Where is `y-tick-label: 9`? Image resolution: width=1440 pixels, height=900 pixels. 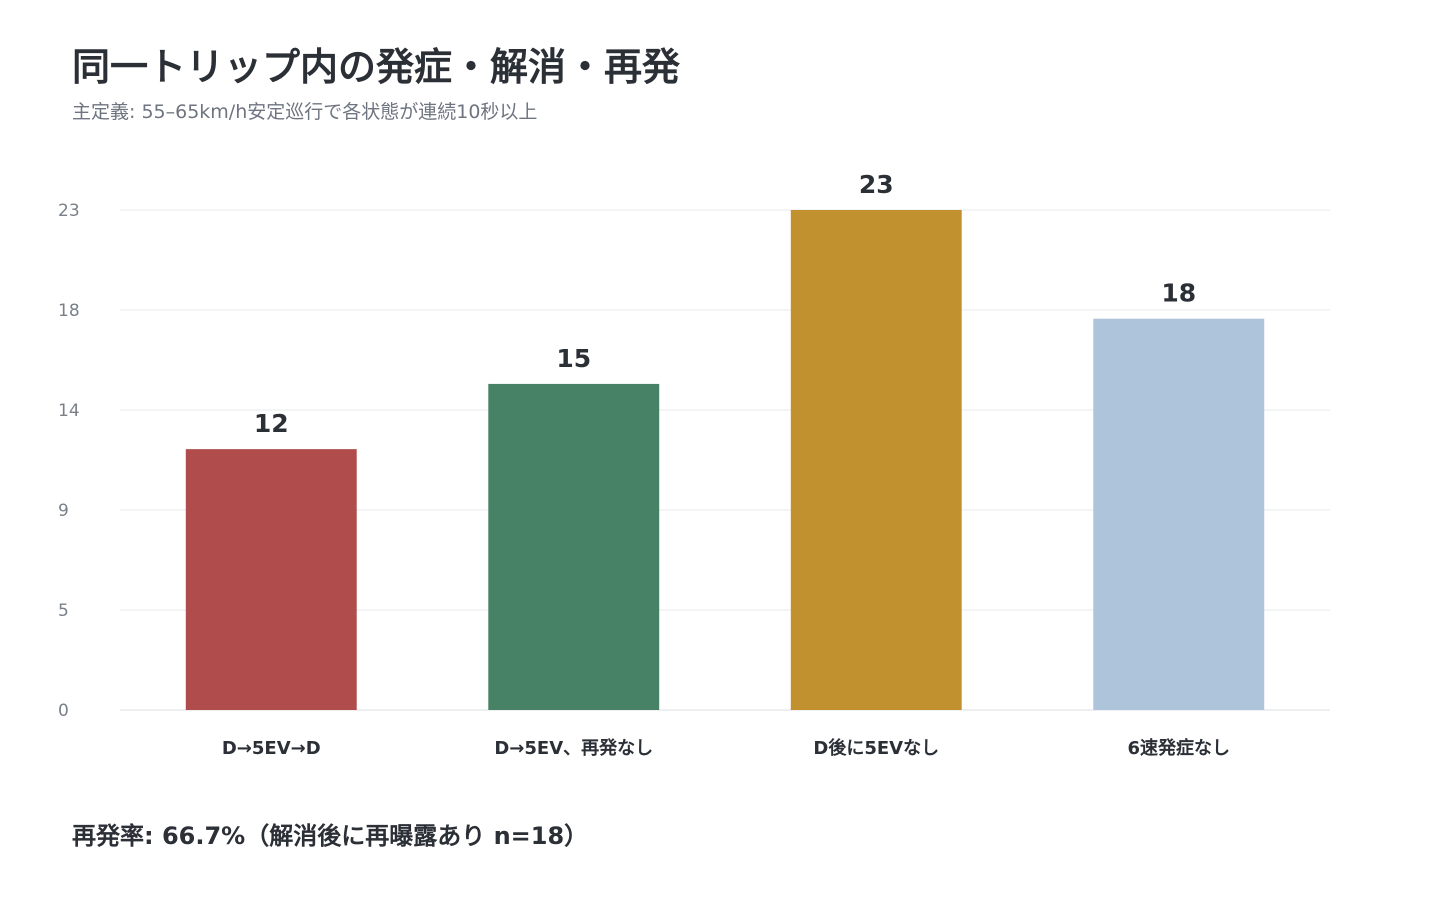 y-tick-label: 9 is located at coordinates (63, 511).